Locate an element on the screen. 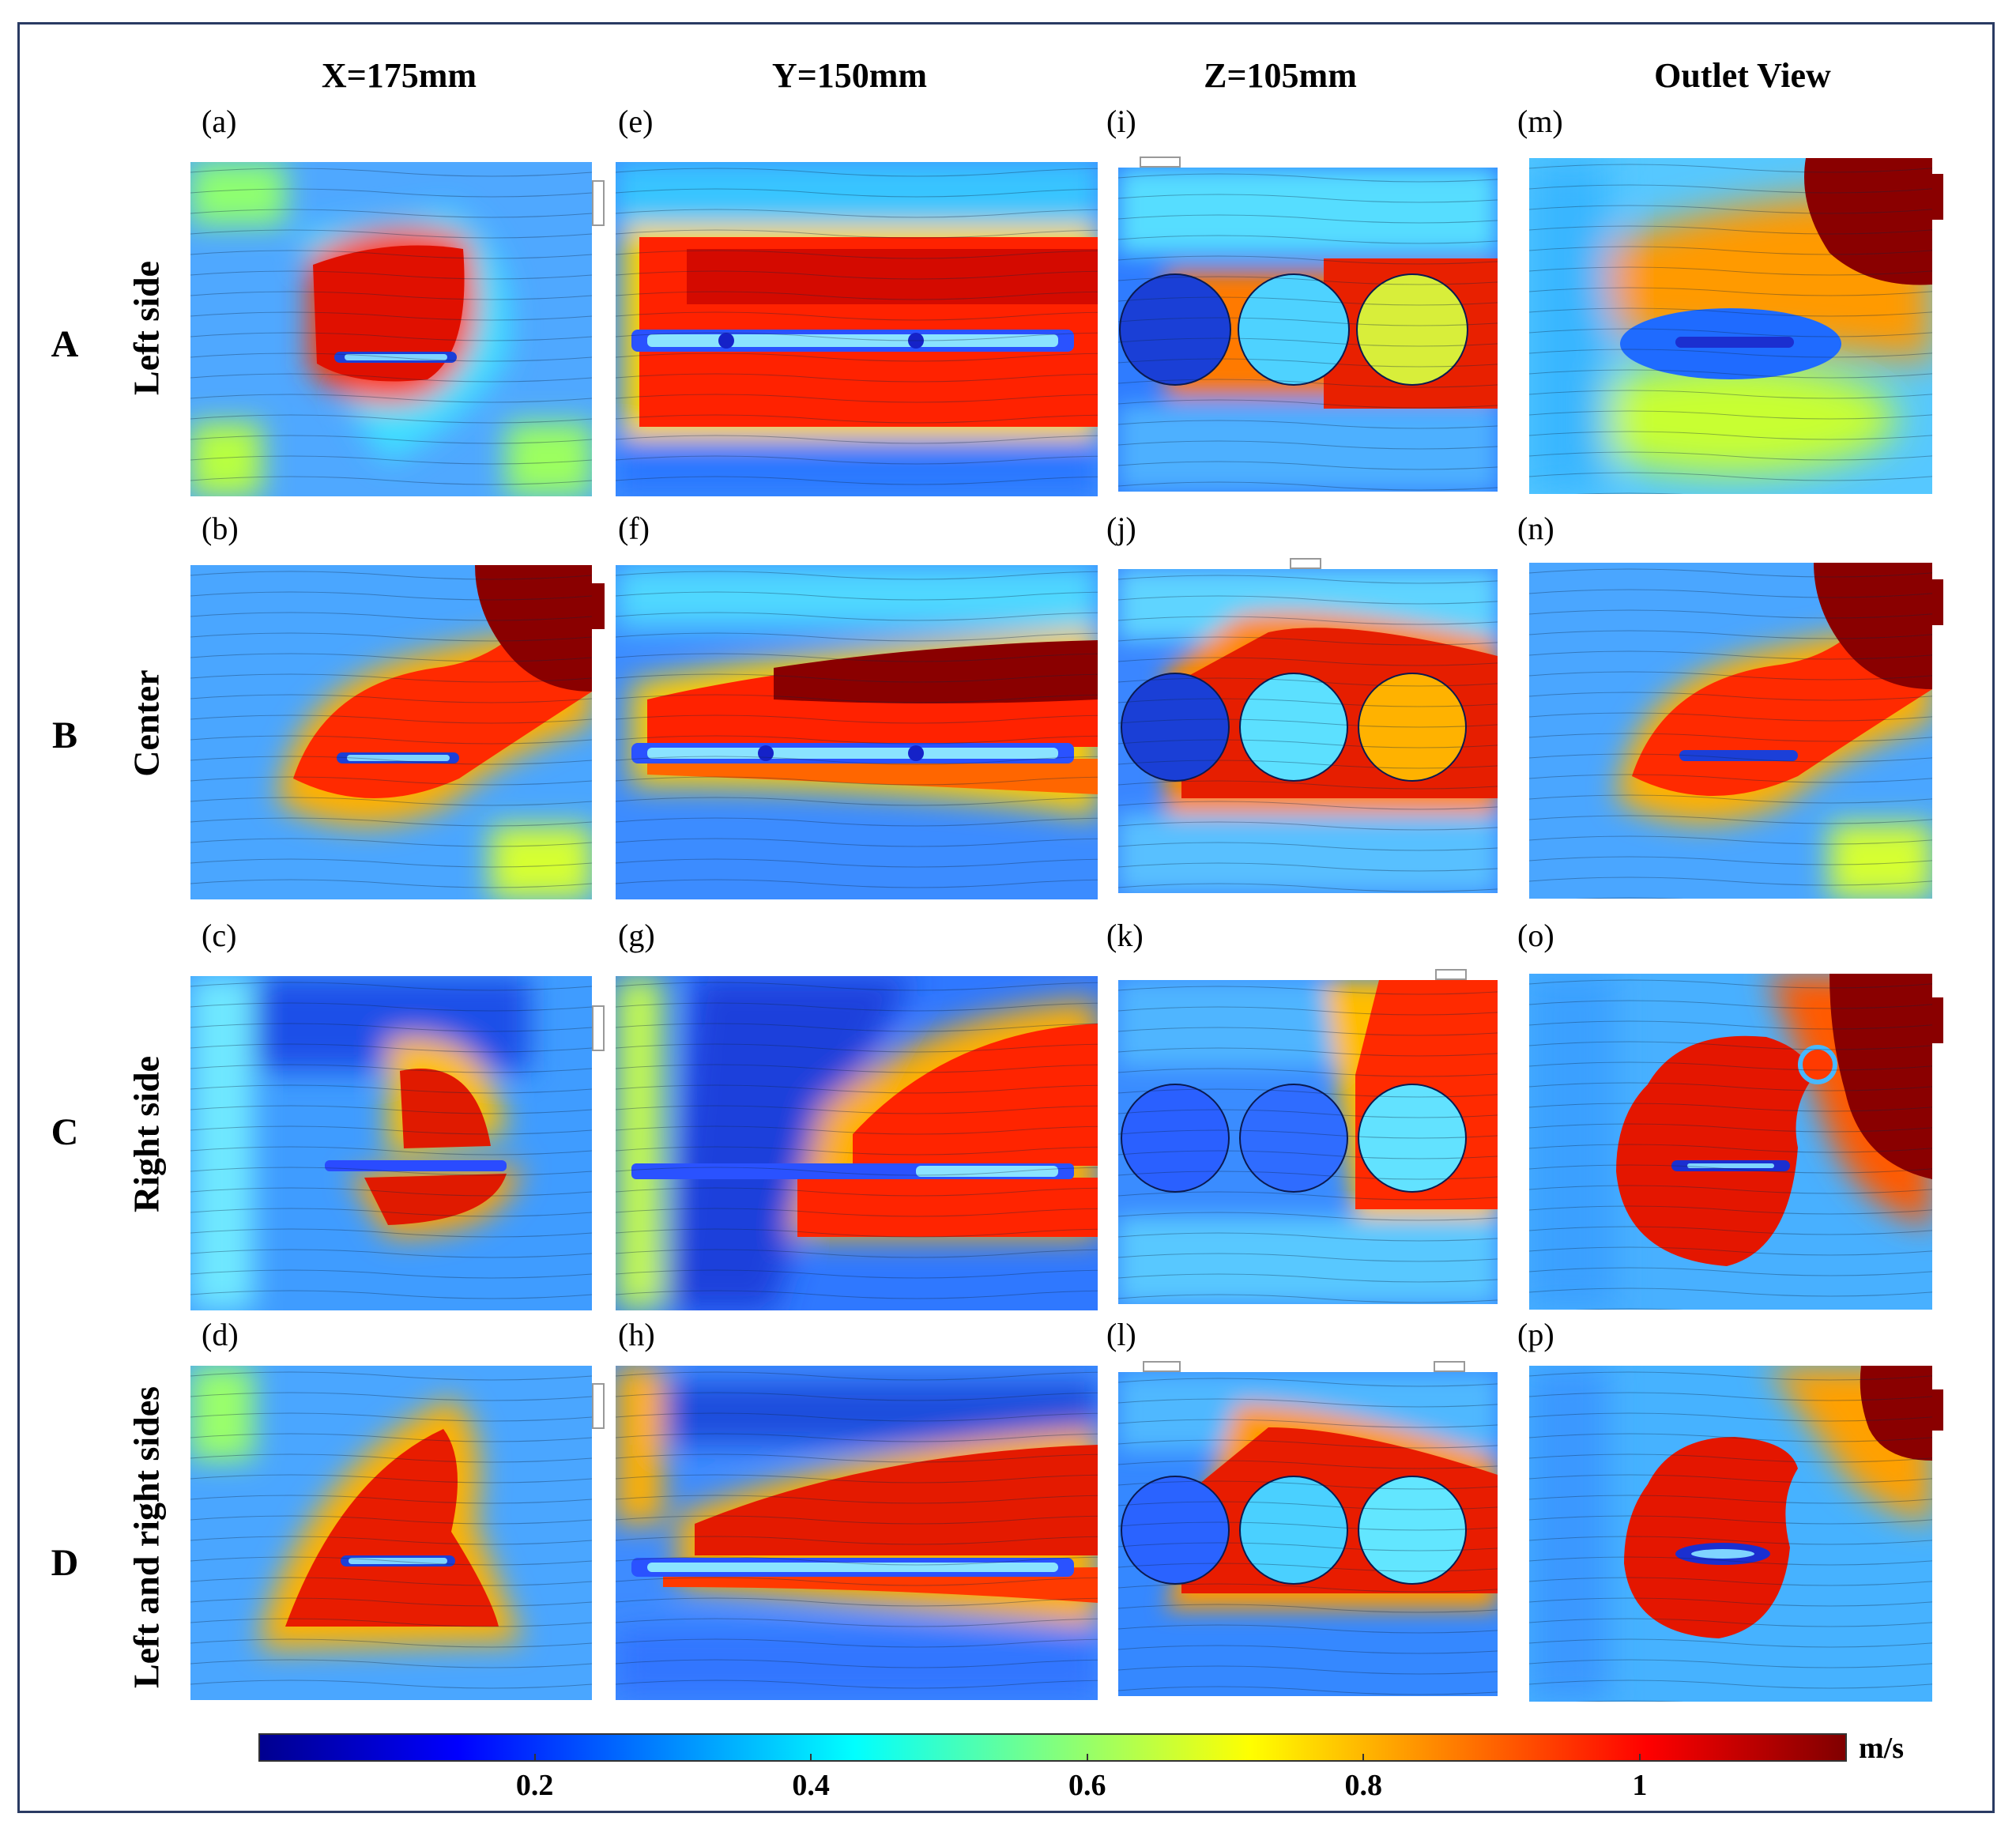 This screenshot has height=1836, width=2016. colorbar is located at coordinates (1052, 1748).